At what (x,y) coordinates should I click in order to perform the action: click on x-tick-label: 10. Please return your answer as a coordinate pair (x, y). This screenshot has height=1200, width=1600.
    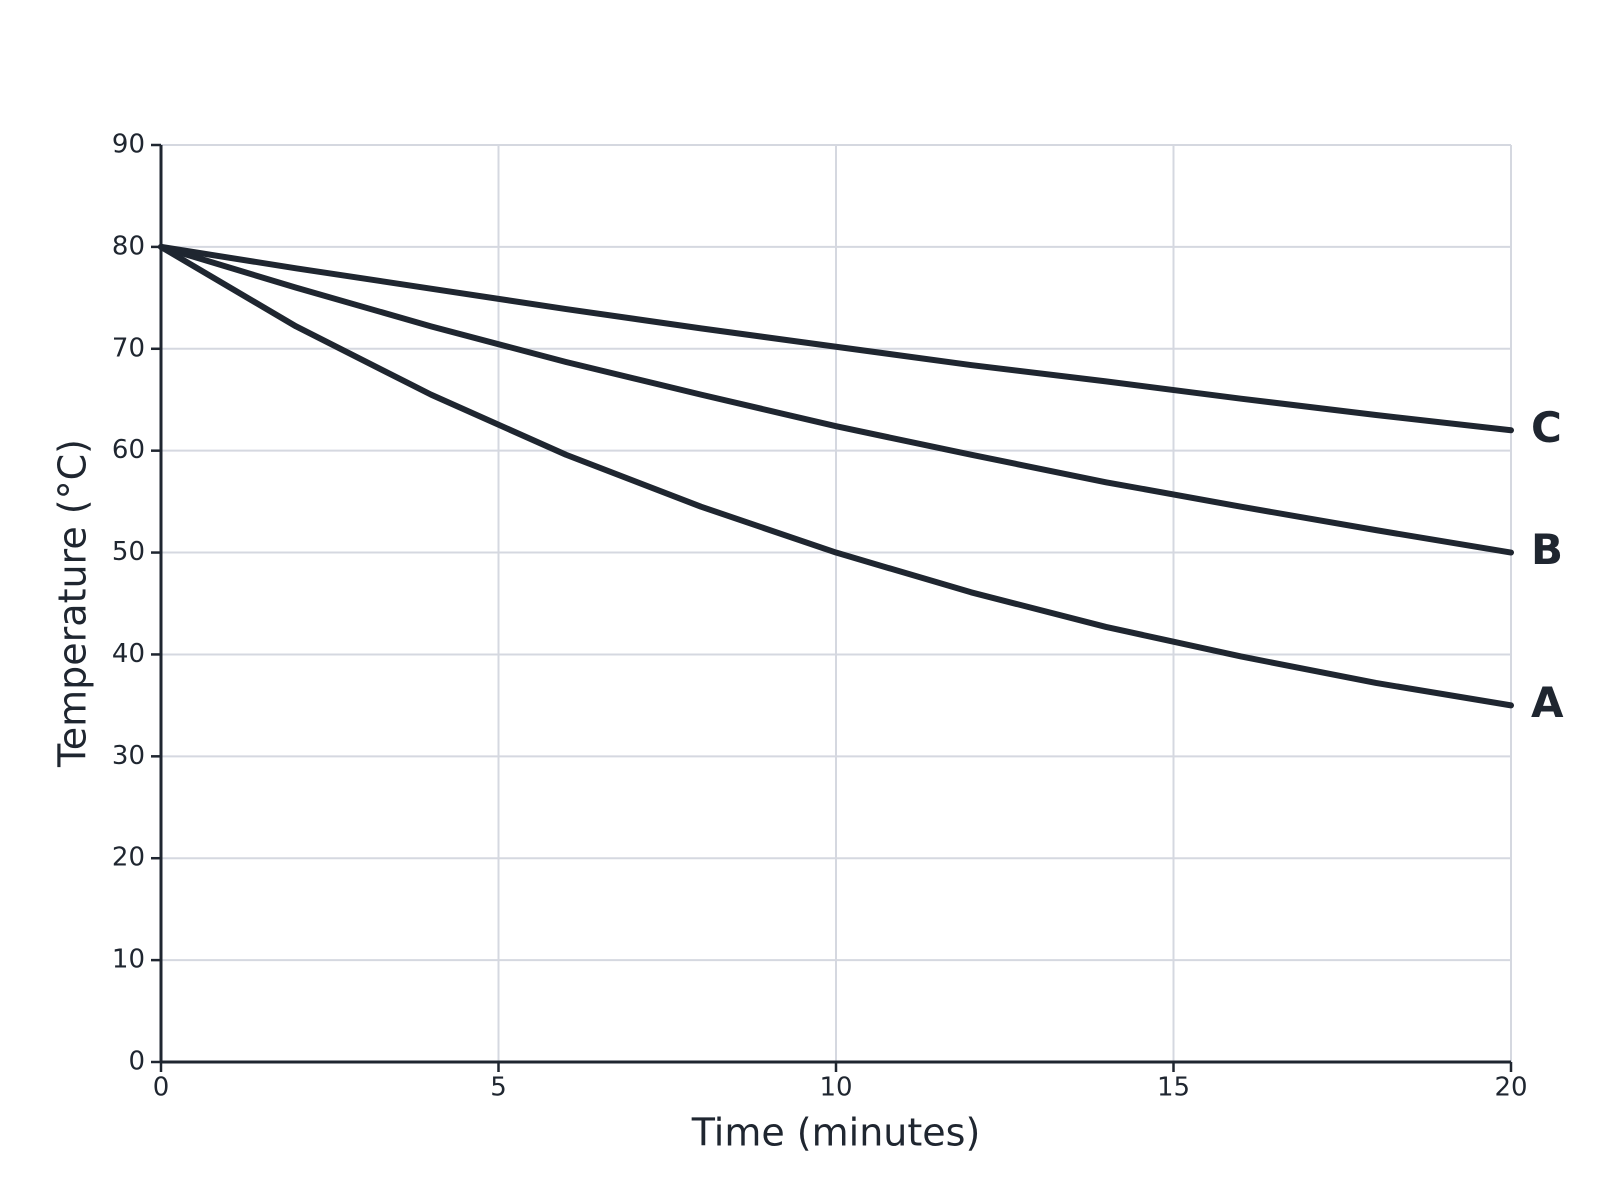
    Looking at the image, I should click on (835, 1088).